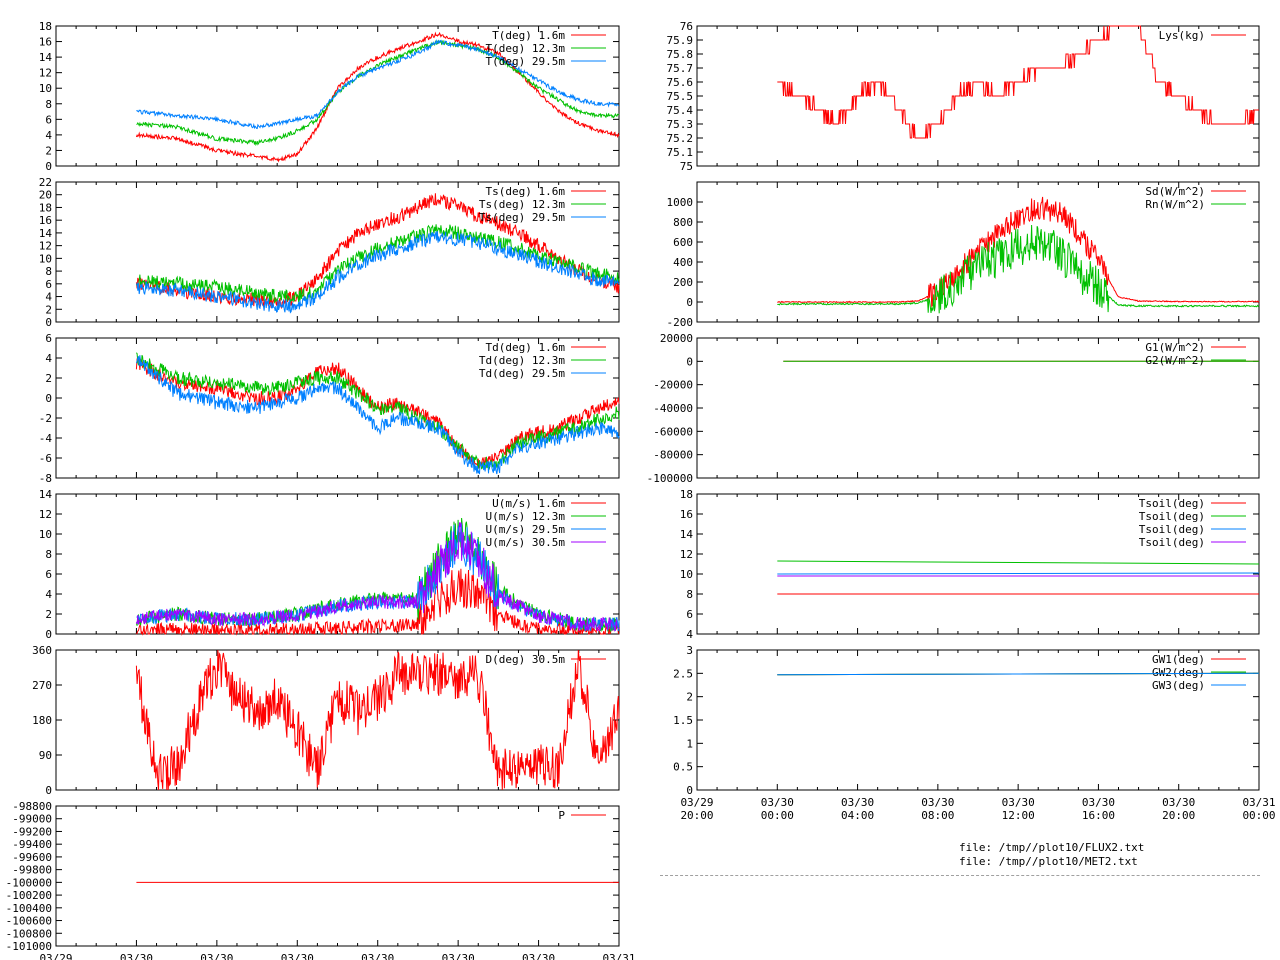 This screenshot has height=960, width=1280. Describe the element at coordinates (32, 844) in the screenshot. I see `ytick-label-P: -99400` at that location.